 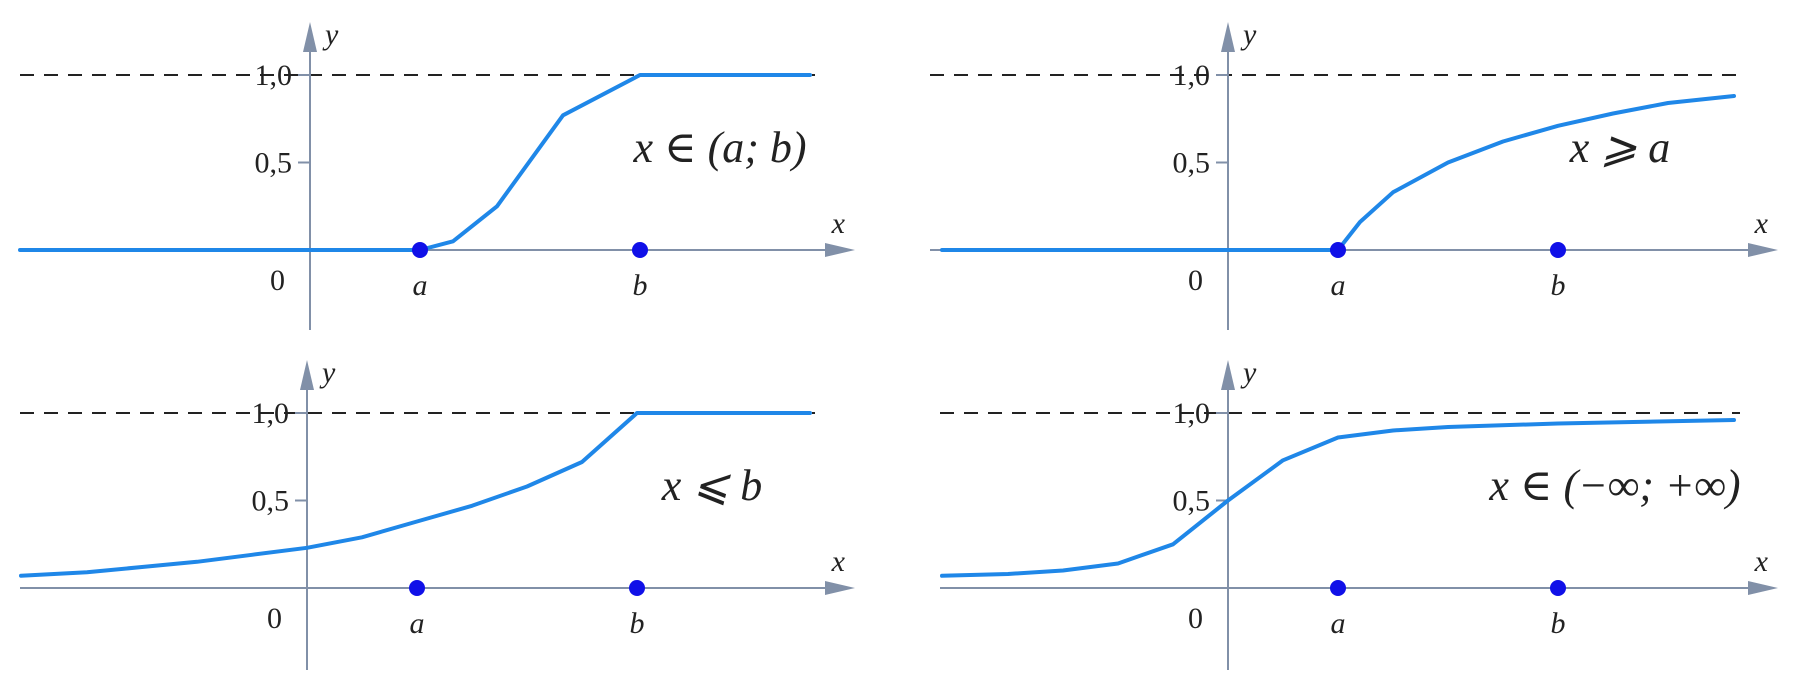 I want to click on condition-label: x ⩽ b, so click(x=711, y=485).